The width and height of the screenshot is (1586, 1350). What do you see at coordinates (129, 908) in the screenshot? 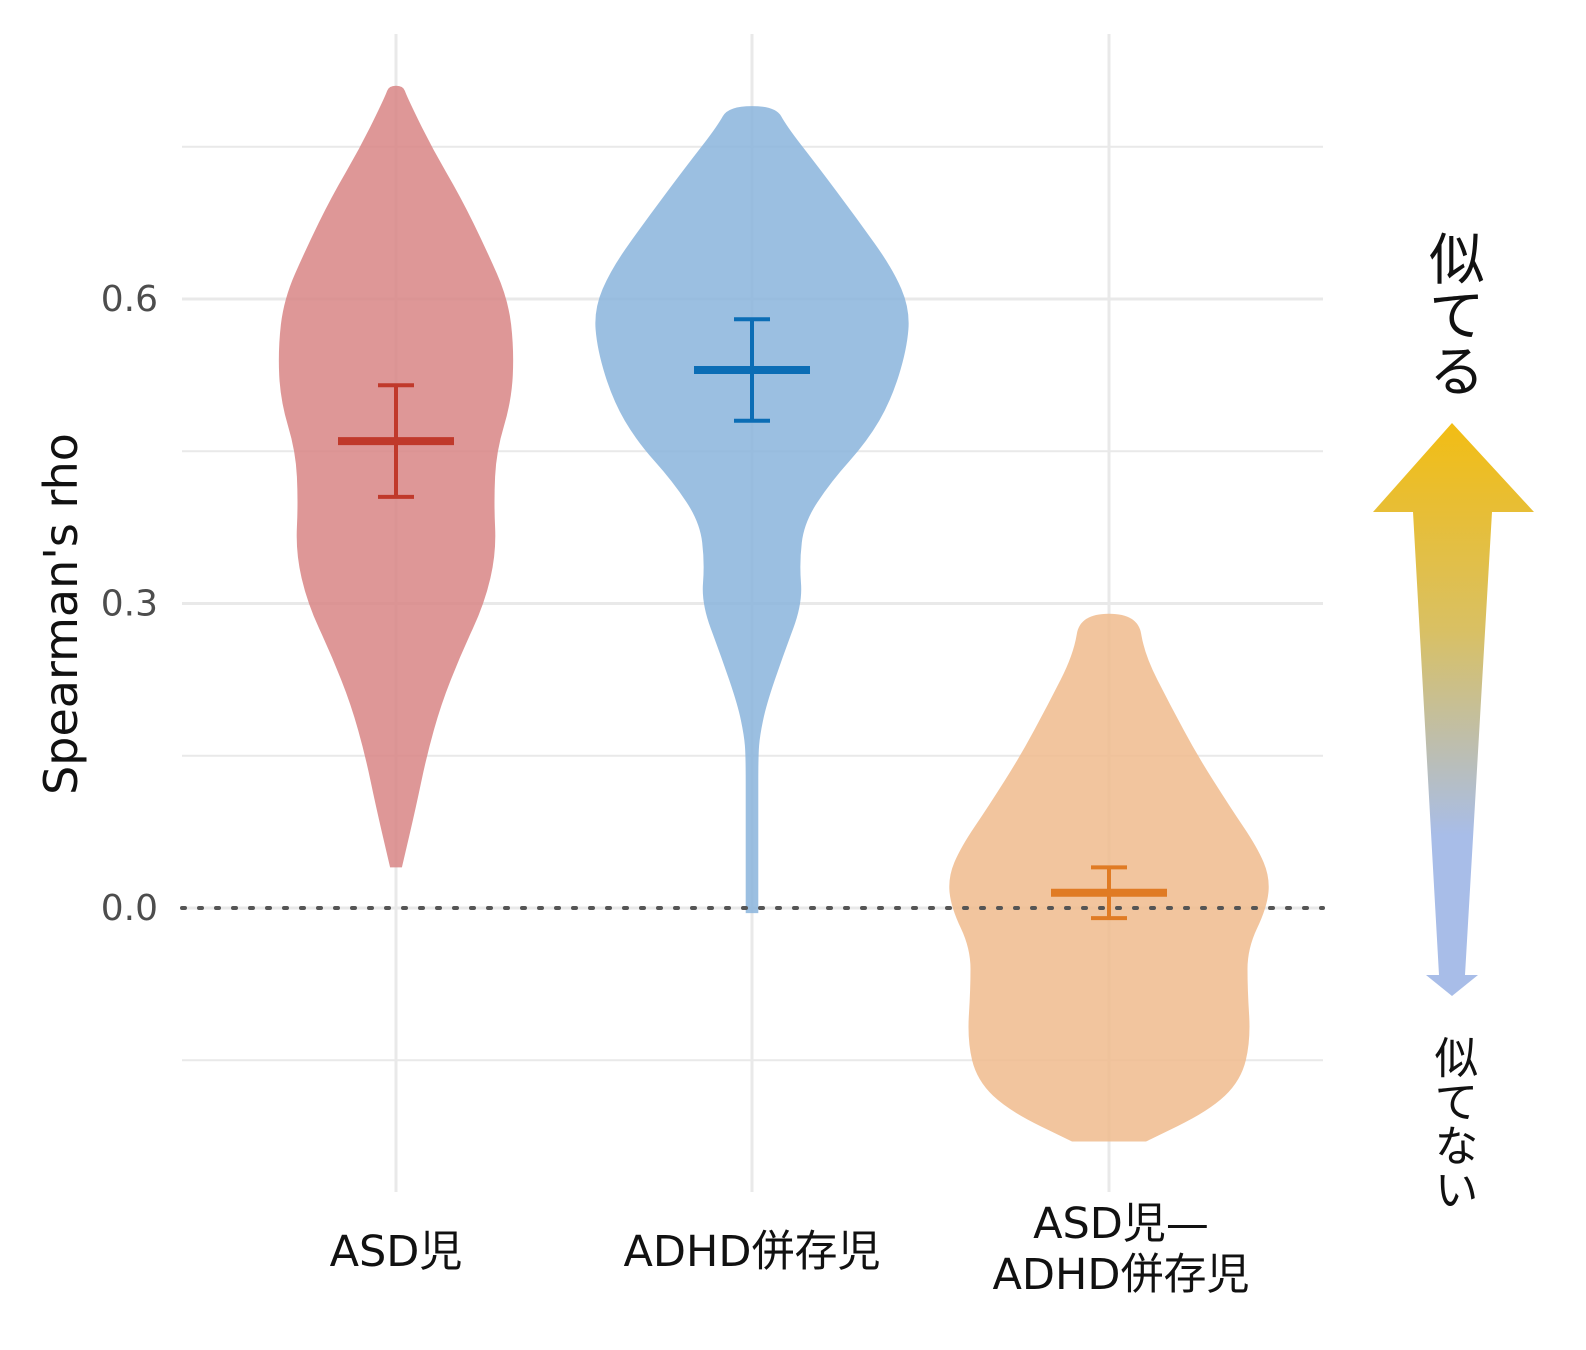
I see `y-tick-label-0: 0.0` at bounding box center [129, 908].